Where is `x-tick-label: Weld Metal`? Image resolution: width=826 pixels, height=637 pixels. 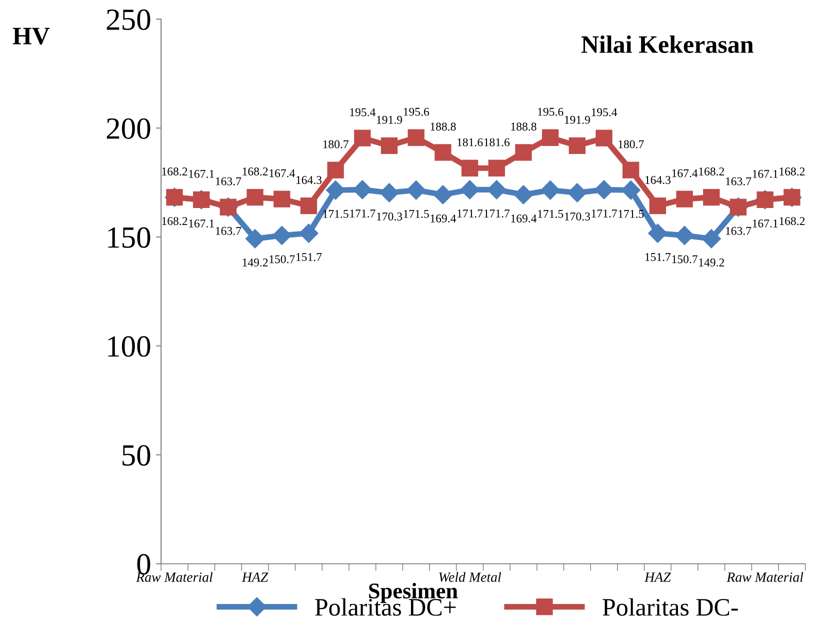 x-tick-label: Weld Metal is located at coordinates (470, 577).